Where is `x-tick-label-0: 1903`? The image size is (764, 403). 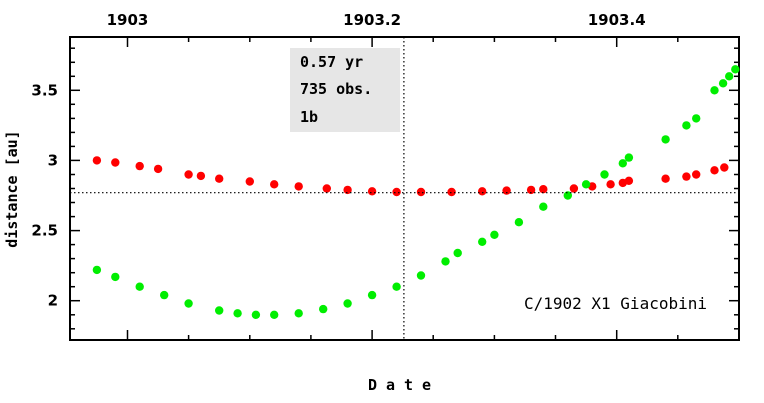
x-tick-label-0: 1903 is located at coordinates (128, 20).